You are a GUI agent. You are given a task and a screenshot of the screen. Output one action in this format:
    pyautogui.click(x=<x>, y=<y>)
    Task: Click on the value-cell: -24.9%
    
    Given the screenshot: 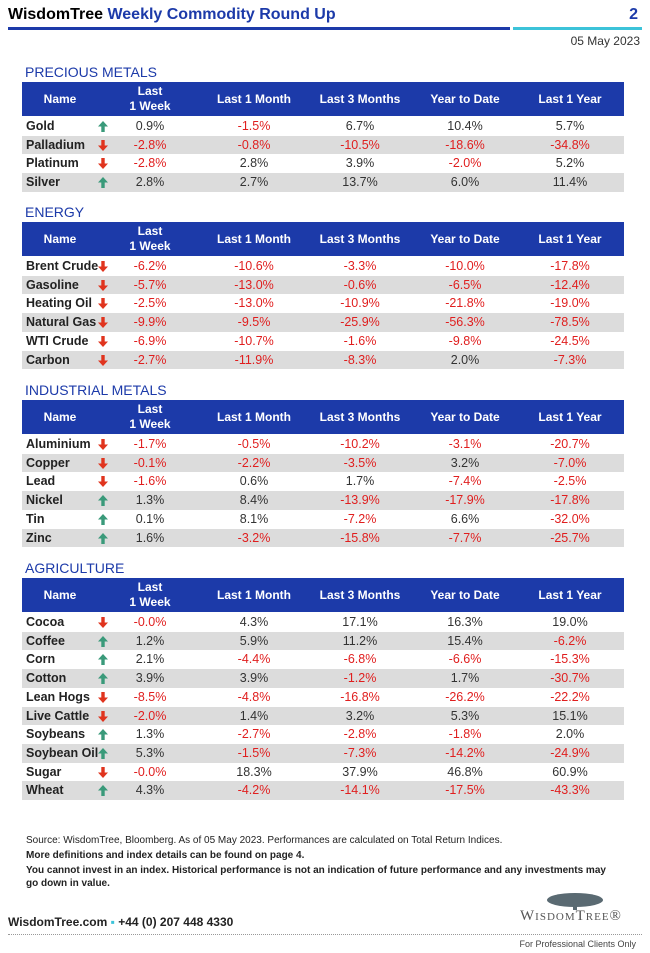 What is the action you would take?
    pyautogui.click(x=570, y=752)
    